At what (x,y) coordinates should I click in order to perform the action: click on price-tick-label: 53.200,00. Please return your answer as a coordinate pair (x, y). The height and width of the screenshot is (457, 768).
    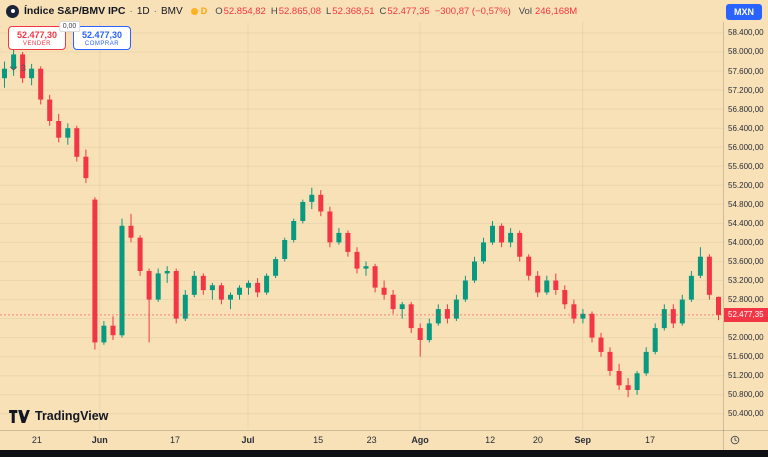
    Looking at the image, I should click on (746, 280).